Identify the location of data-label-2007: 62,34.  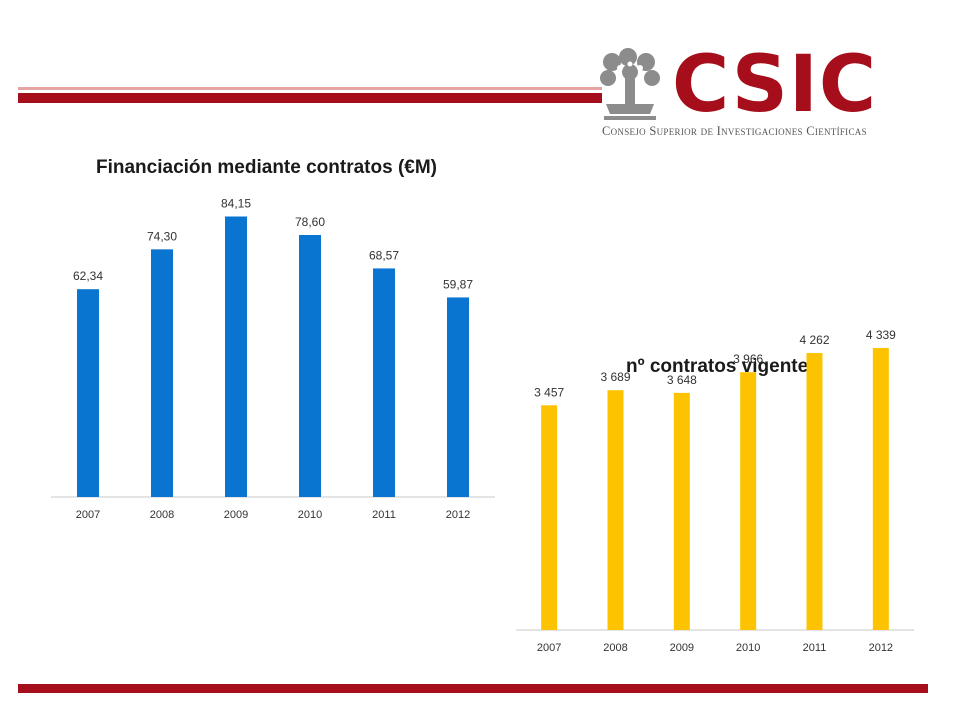
(88, 276).